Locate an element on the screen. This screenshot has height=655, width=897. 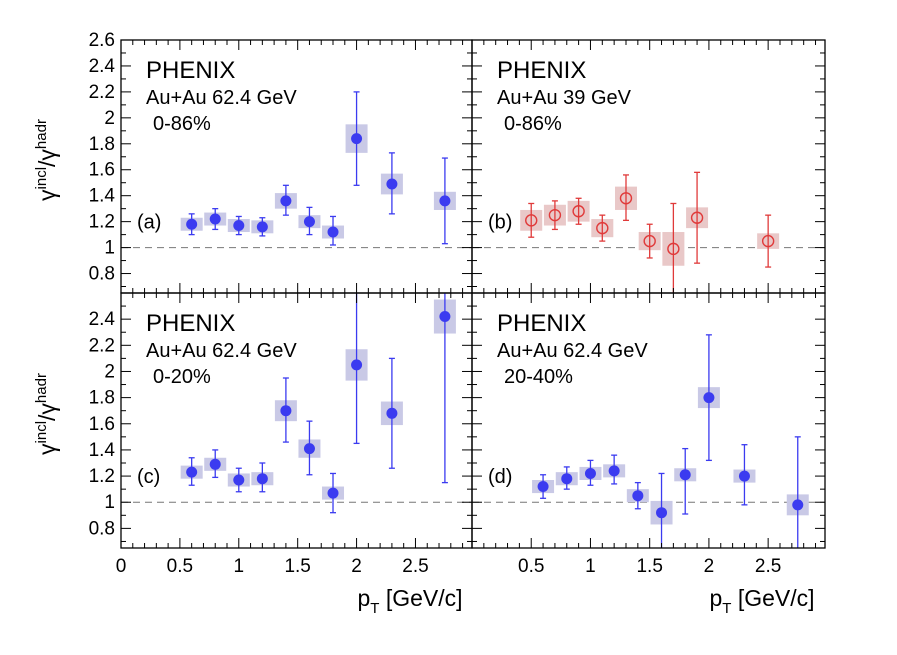
panel-a-experiment: PHENIX is located at coordinates (190, 70).